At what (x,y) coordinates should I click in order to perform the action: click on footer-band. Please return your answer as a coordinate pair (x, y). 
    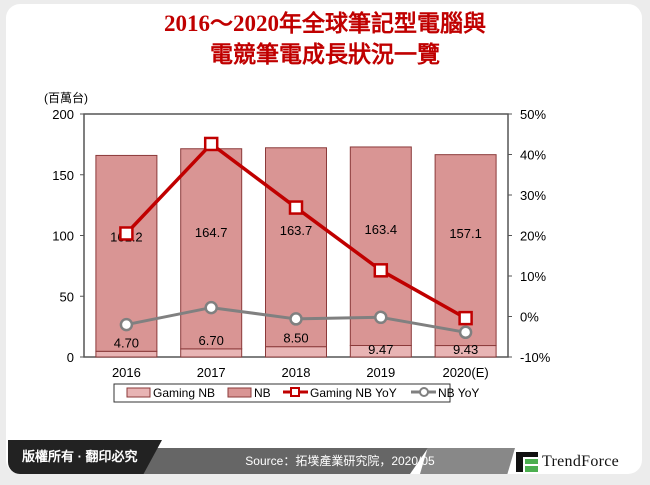
    Looking at the image, I should click on (278, 461).